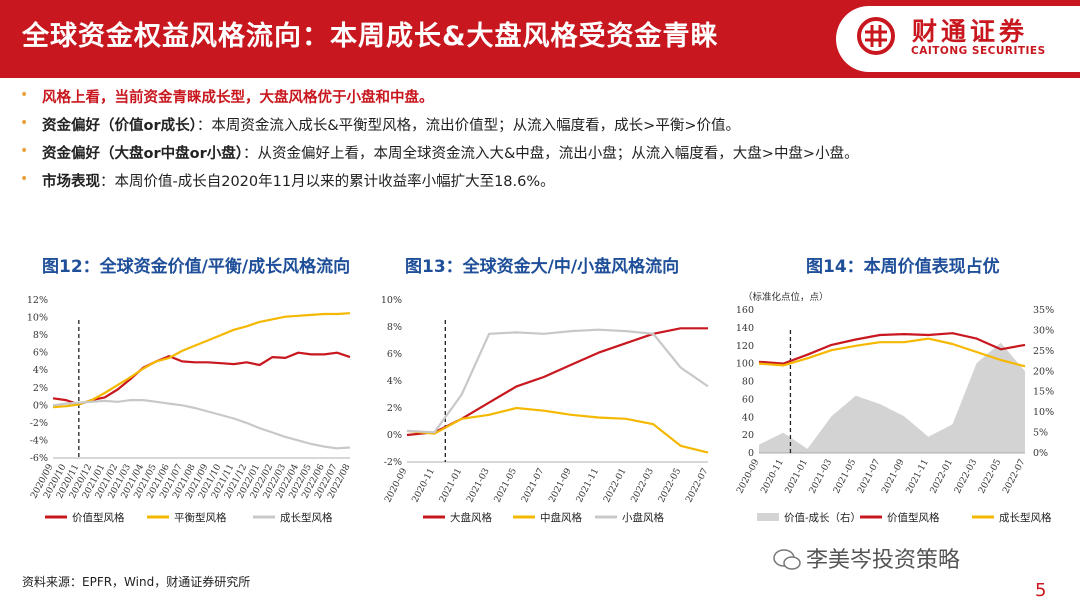 This screenshot has height=608, width=1080. Describe the element at coordinates (1043, 371) in the screenshot. I see `y2-tick-label: 20%` at that location.